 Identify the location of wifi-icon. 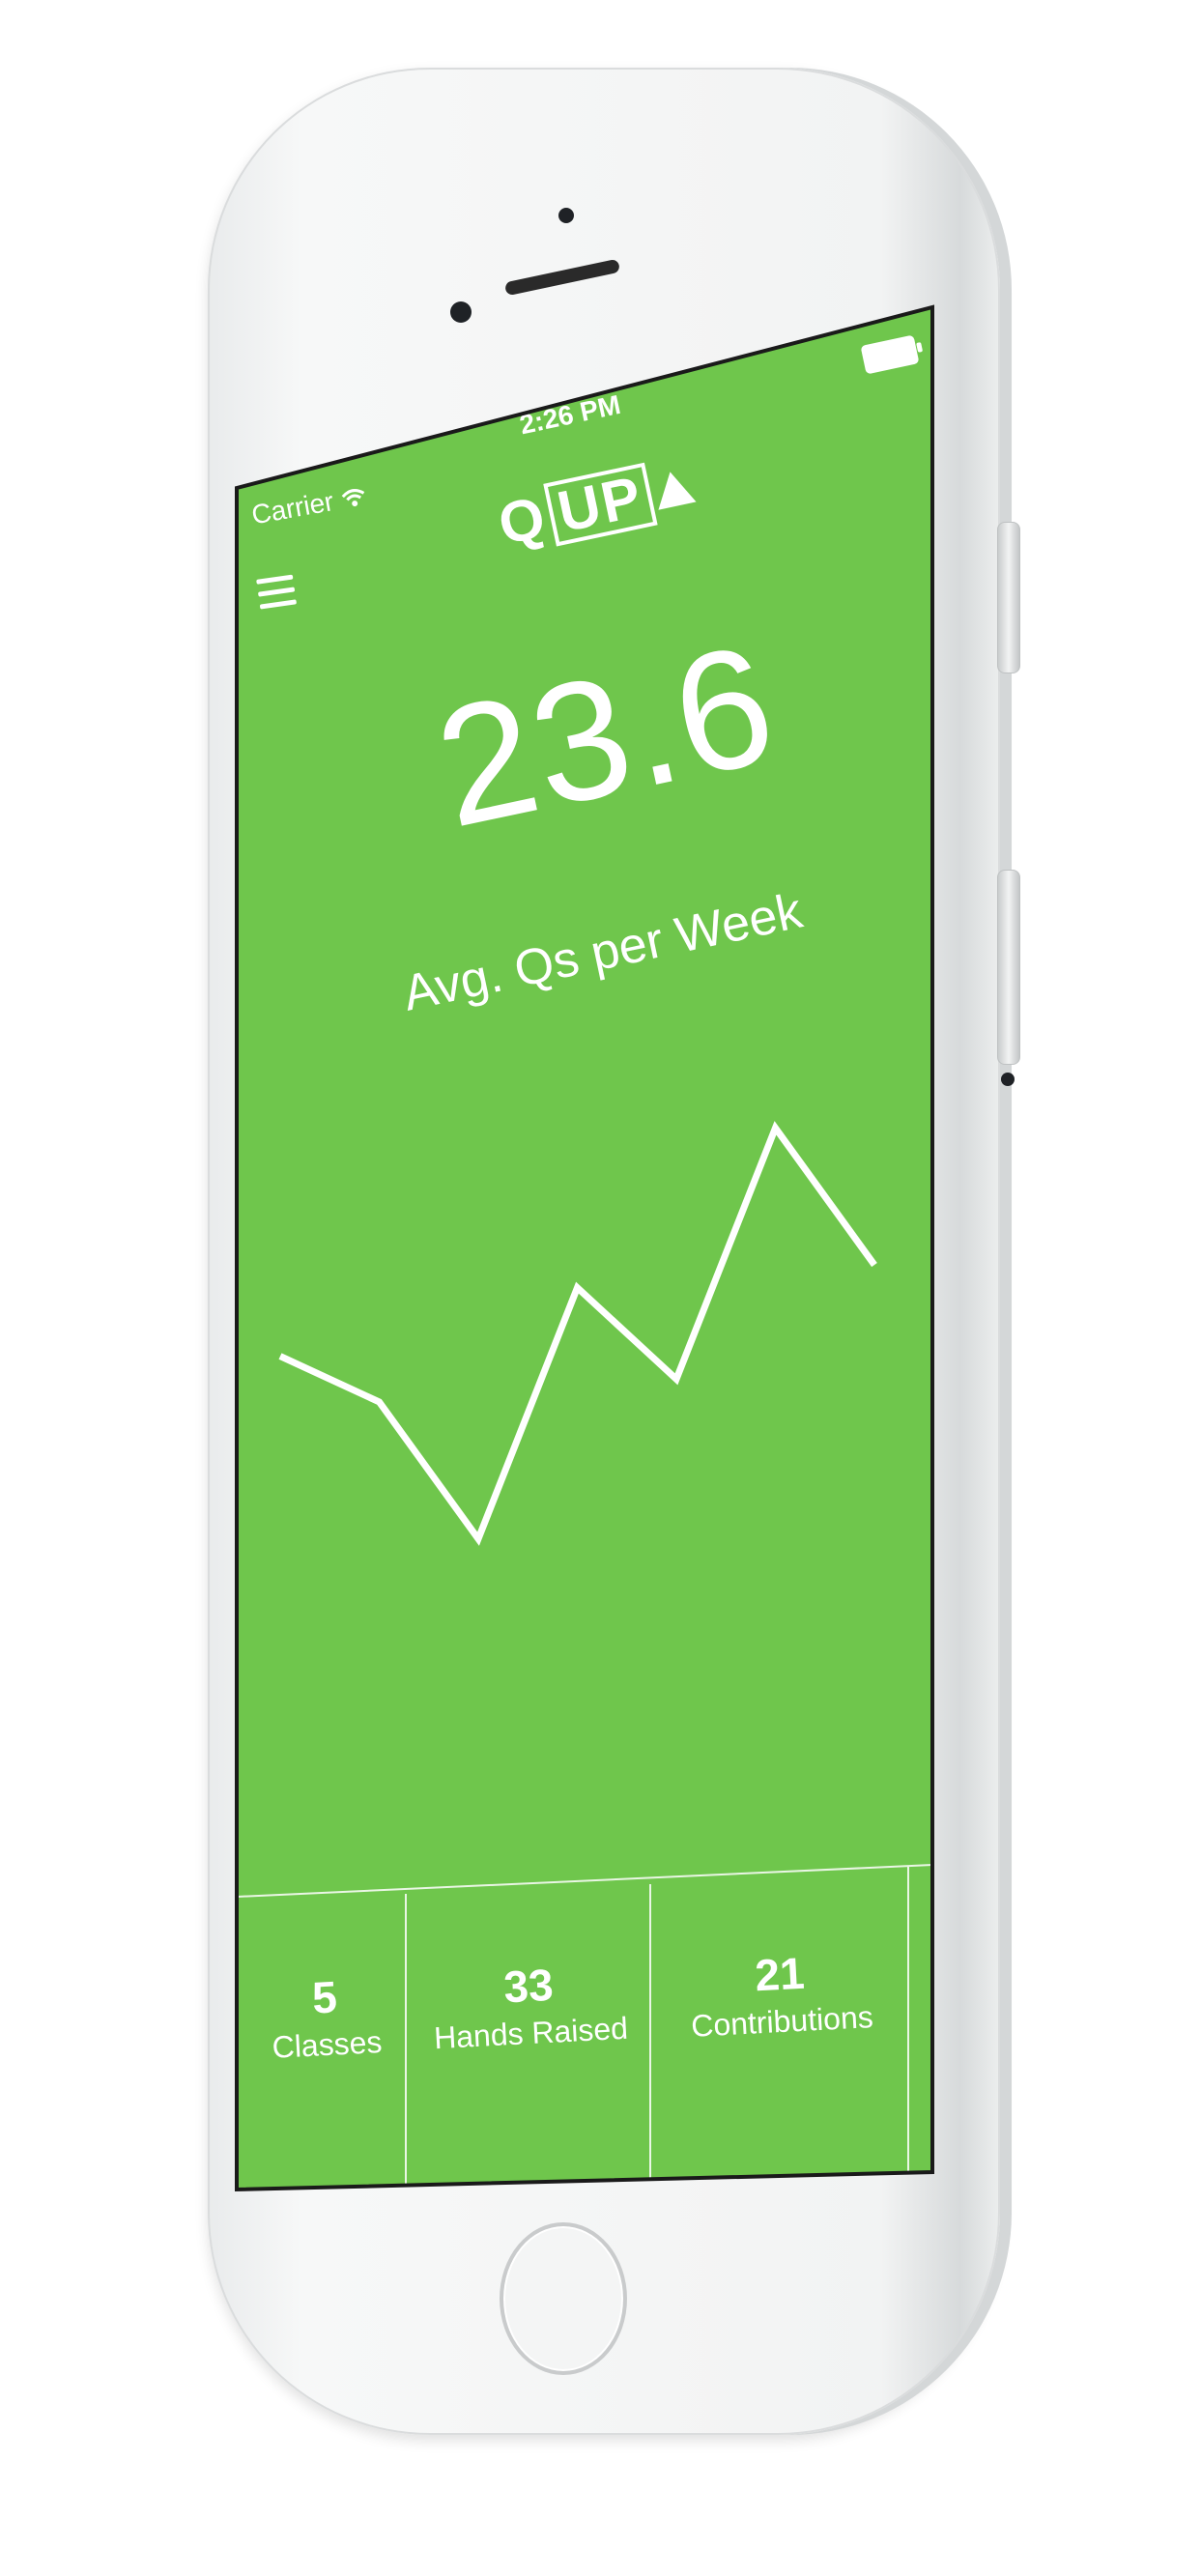
(352, 498).